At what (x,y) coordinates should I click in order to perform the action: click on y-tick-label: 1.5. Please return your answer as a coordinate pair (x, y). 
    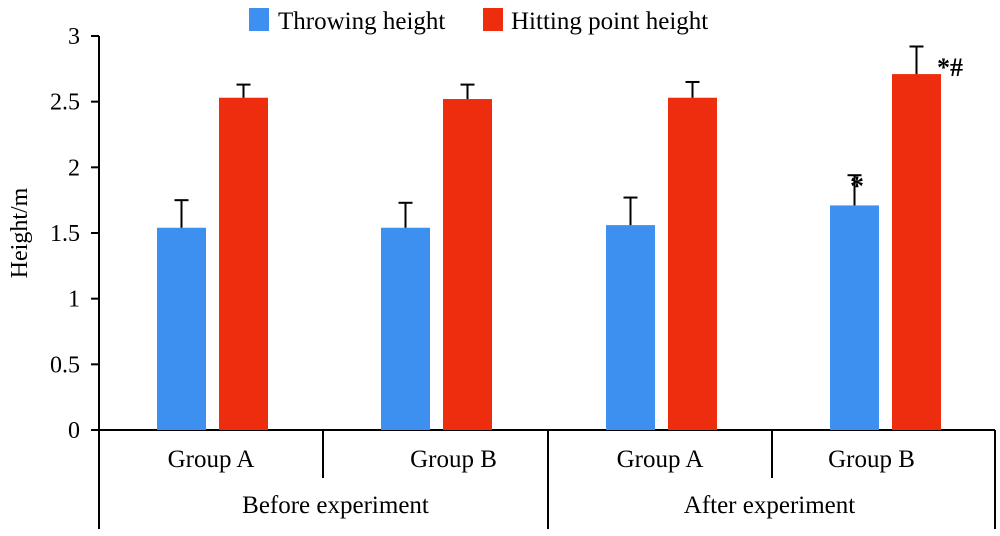
    Looking at the image, I should click on (65, 234).